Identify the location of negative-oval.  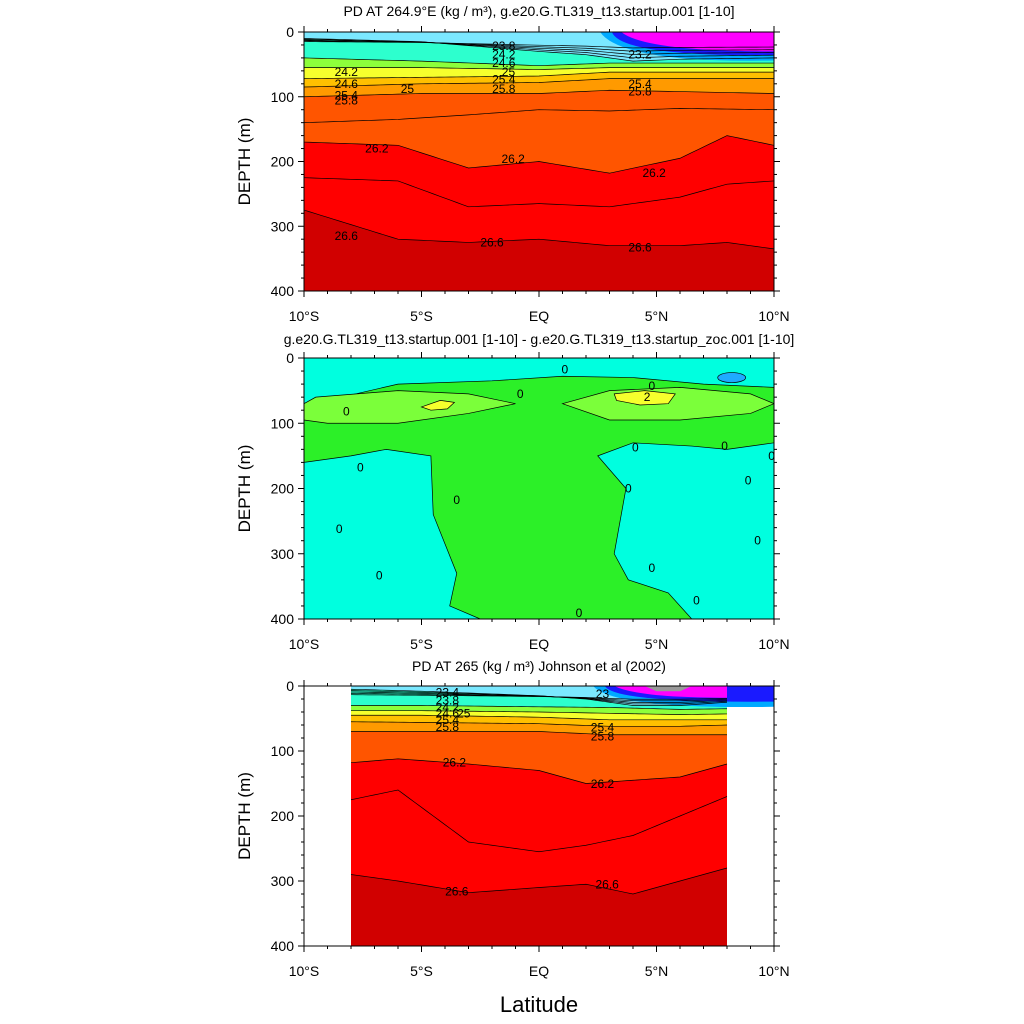
(732, 377).